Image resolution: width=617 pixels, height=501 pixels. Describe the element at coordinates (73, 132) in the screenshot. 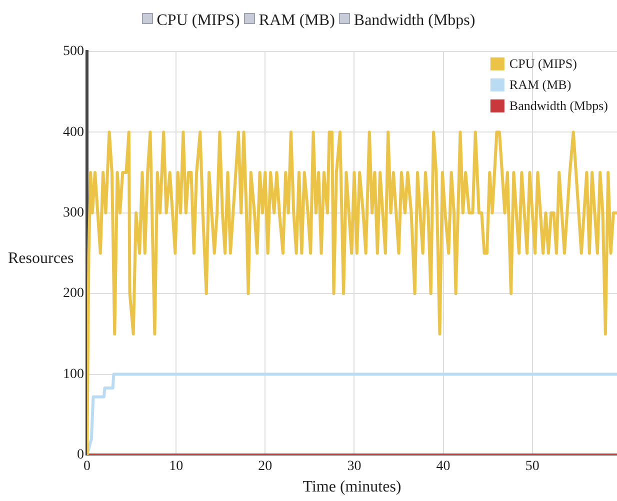

I see `y-tick-label: 400` at that location.